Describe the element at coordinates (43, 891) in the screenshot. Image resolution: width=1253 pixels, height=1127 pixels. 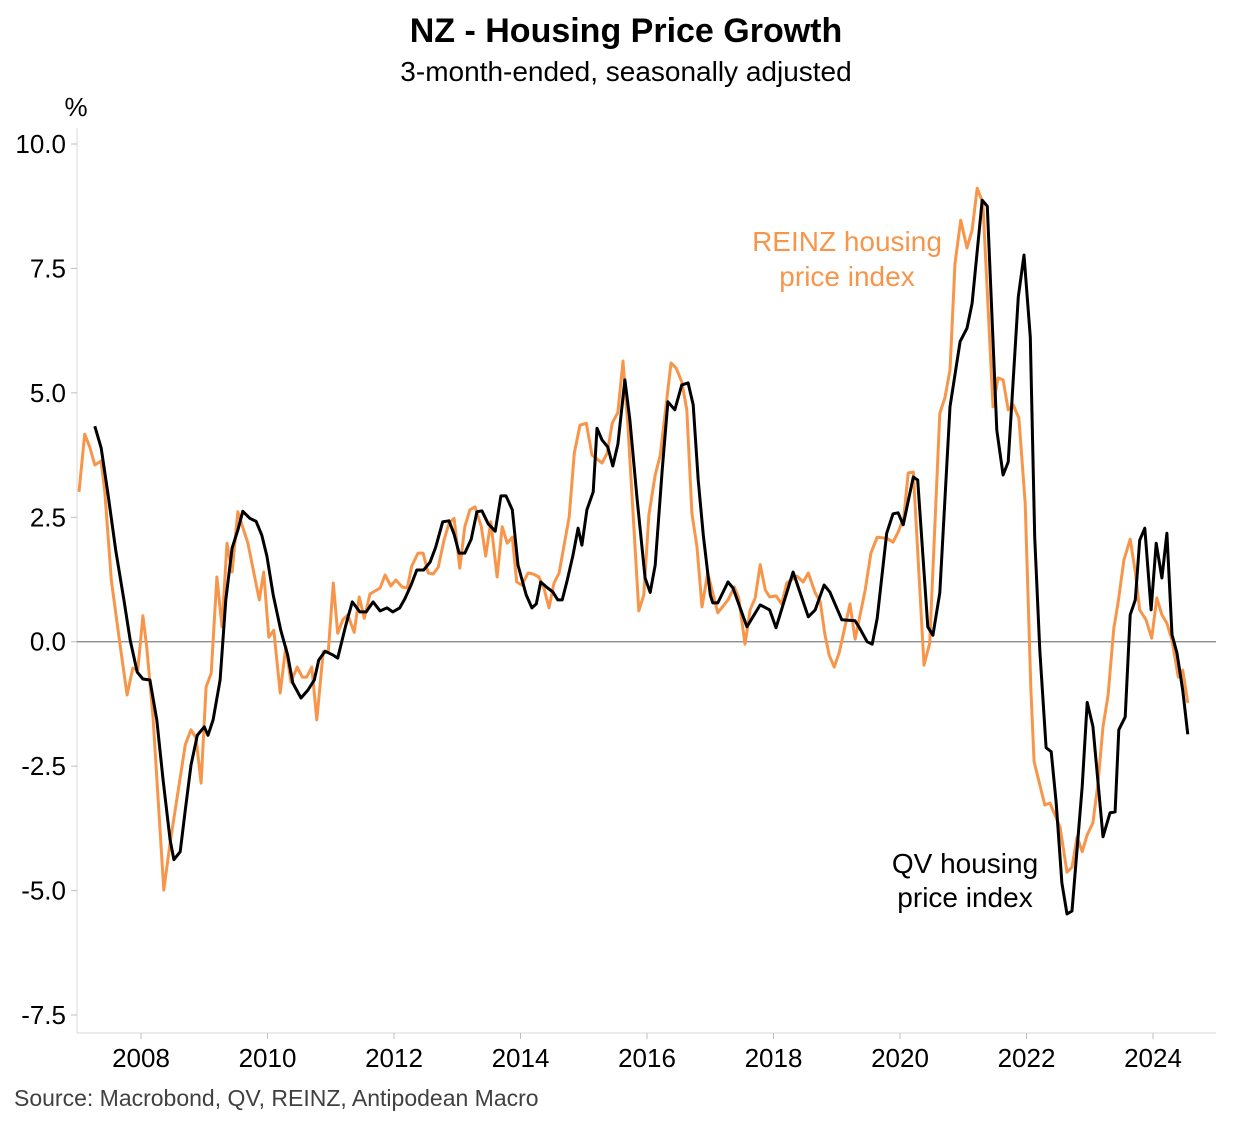
I see `y-tick-label: -5.0` at that location.